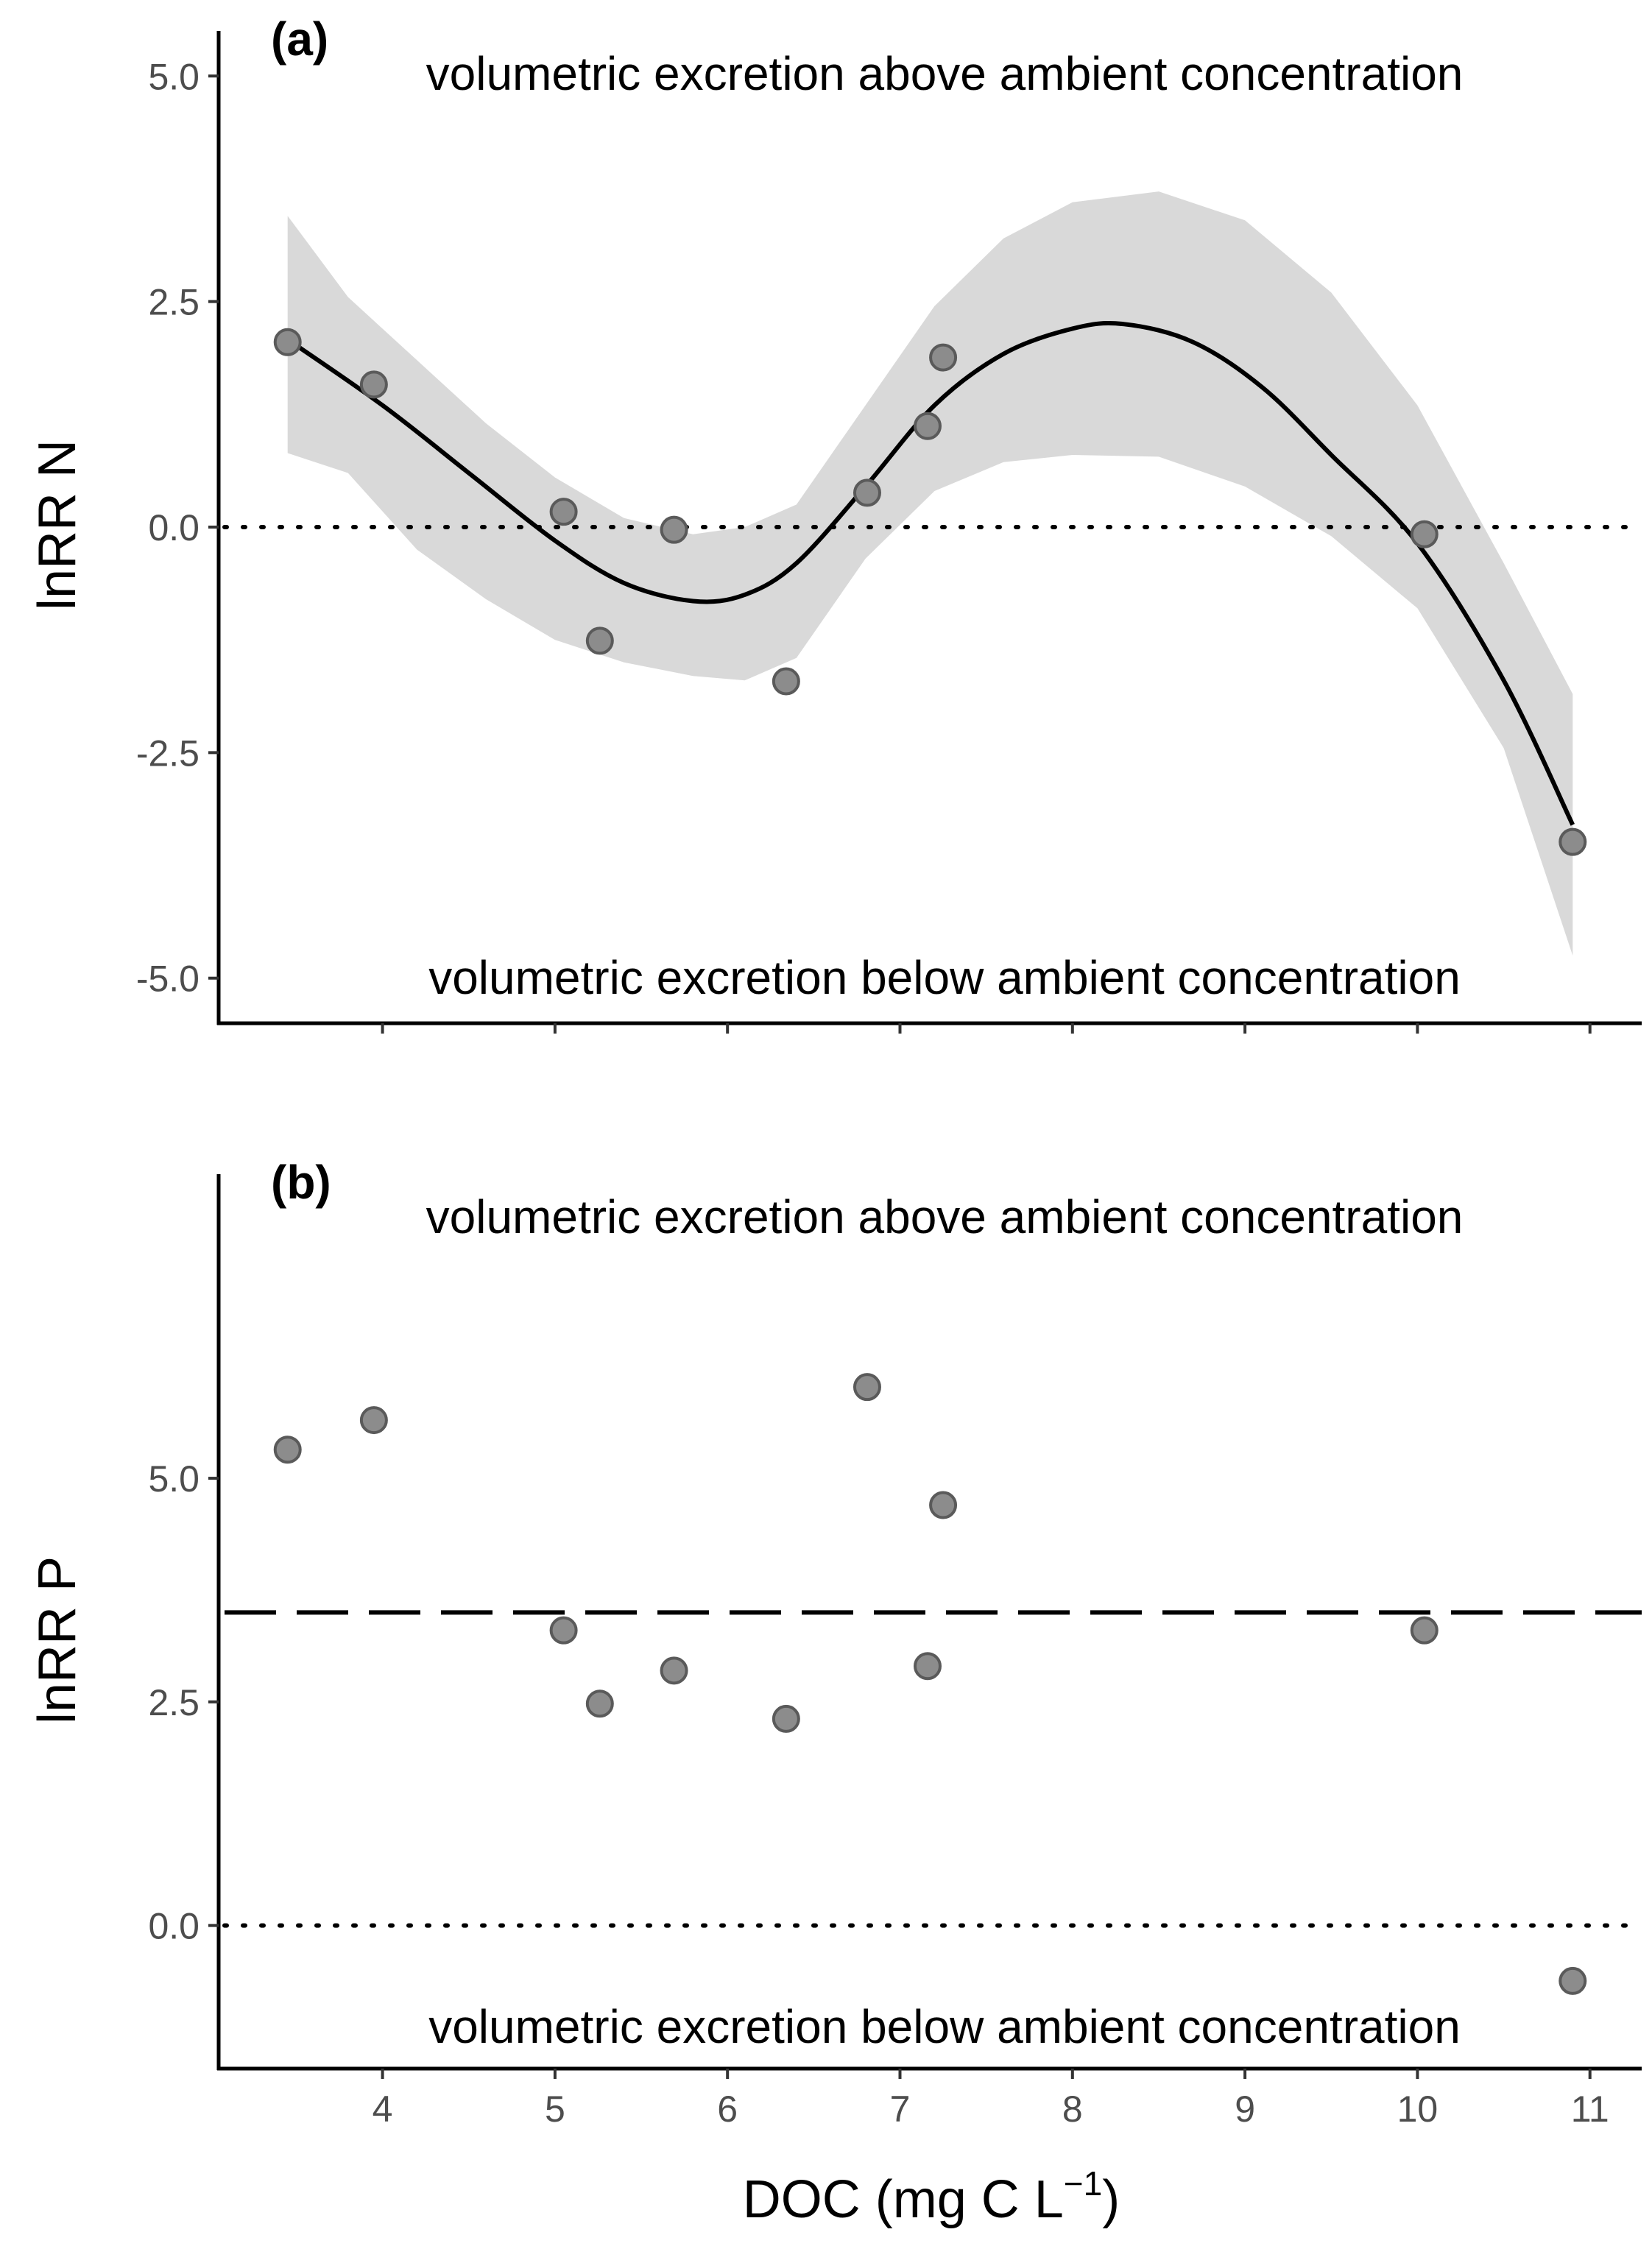 This screenshot has width=1652, height=2260. Describe the element at coordinates (1111, 2199) in the screenshot. I see `x-axis-title-suffix: )` at that location.